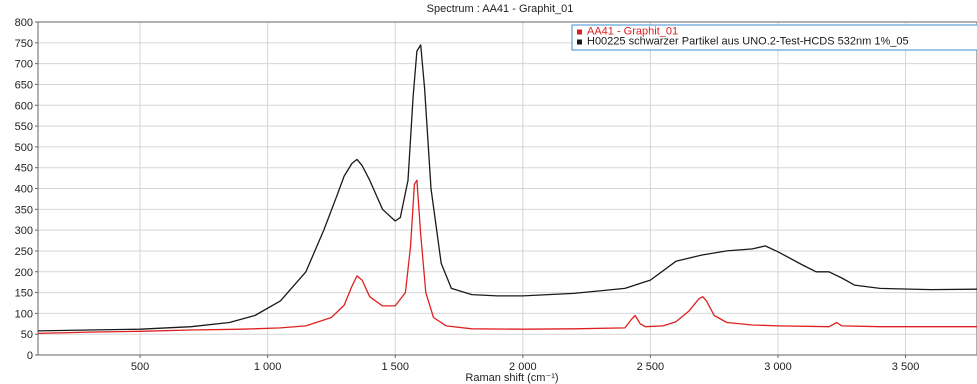 The width and height of the screenshot is (977, 384). What do you see at coordinates (395, 367) in the screenshot?
I see `x-tick-label: 1 500` at bounding box center [395, 367].